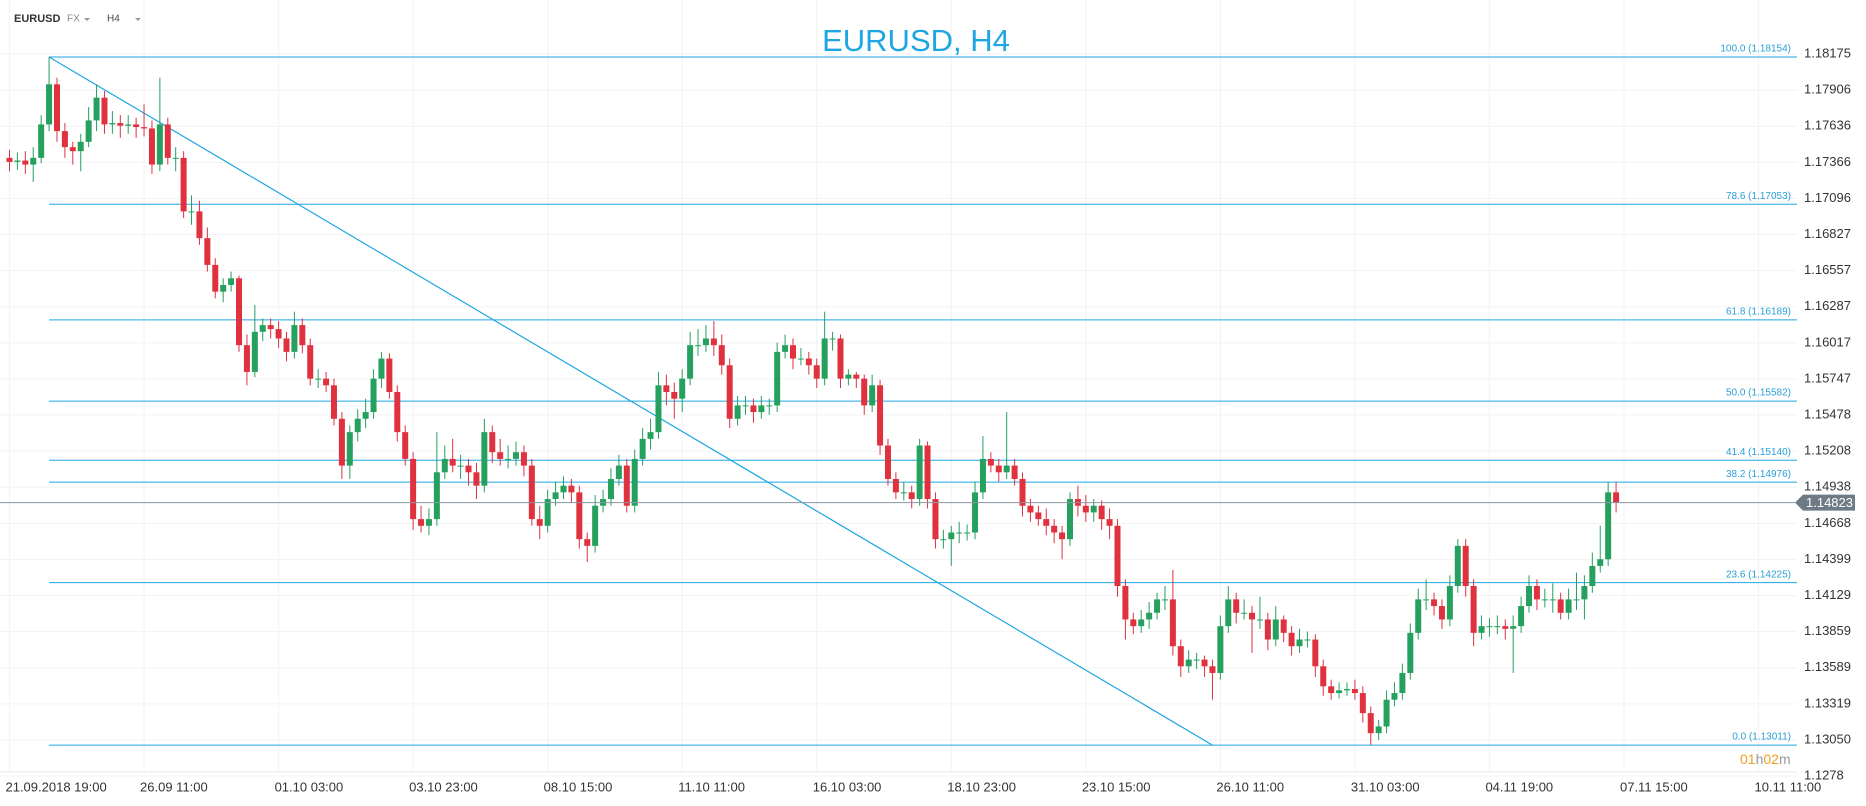 Image resolution: width=1866 pixels, height=806 pixels. What do you see at coordinates (1758, 196) in the screenshot?
I see `fib-label: 78.6 (1.17053)` at bounding box center [1758, 196].